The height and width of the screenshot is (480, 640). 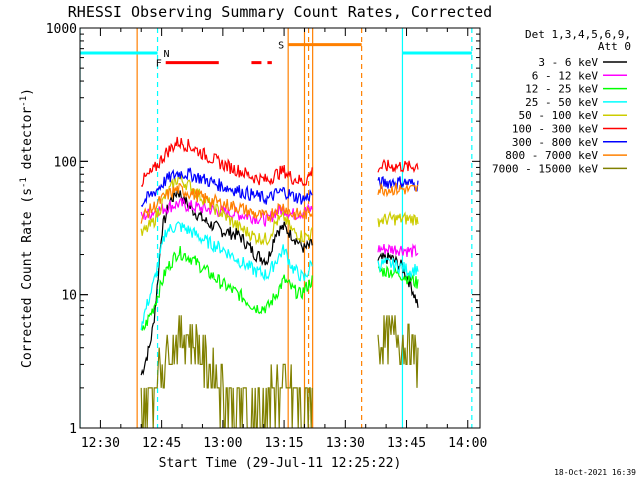 I want to click on x-tick-label: 13:15, so click(x=284, y=443).